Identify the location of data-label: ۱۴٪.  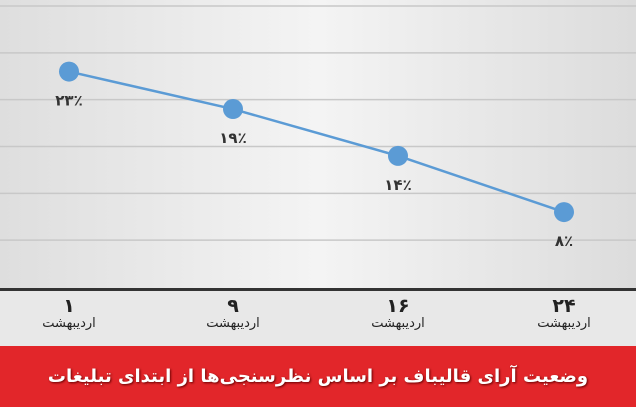
(397, 185).